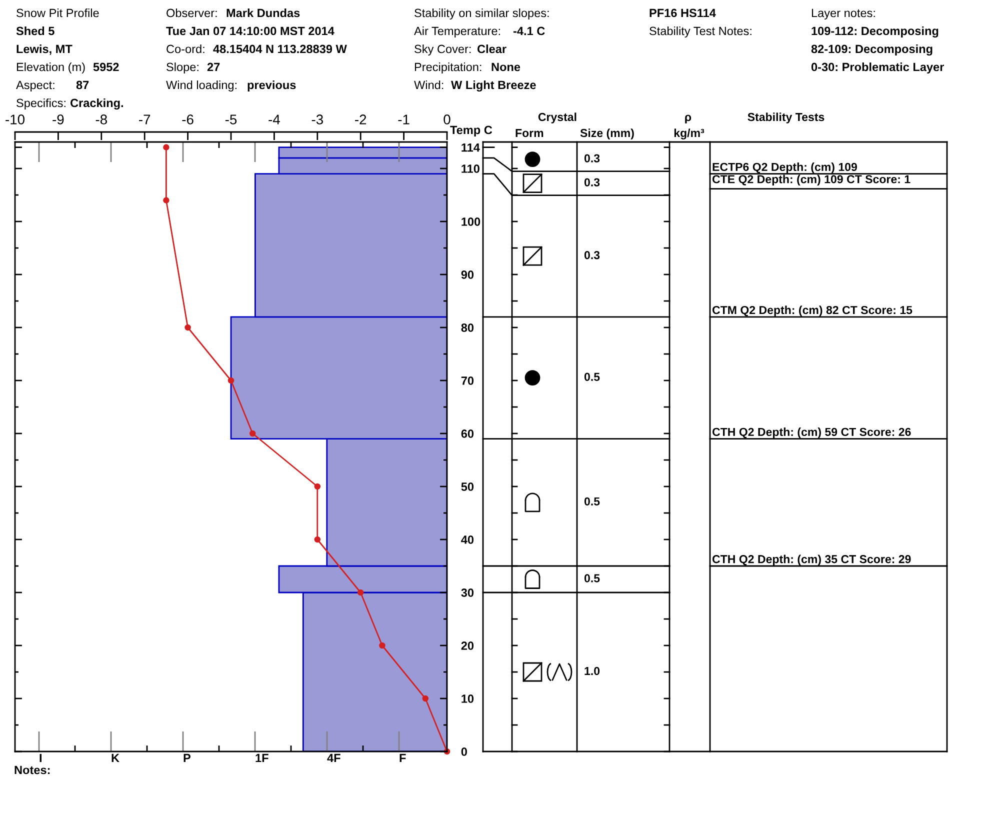  What do you see at coordinates (506, 67) in the screenshot?
I see `text: None` at bounding box center [506, 67].